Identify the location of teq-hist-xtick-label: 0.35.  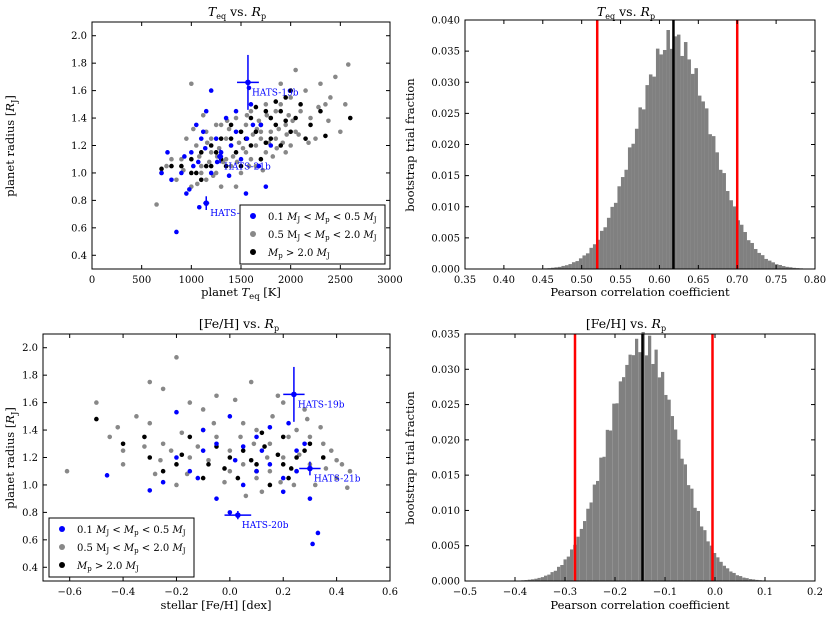
(465, 280).